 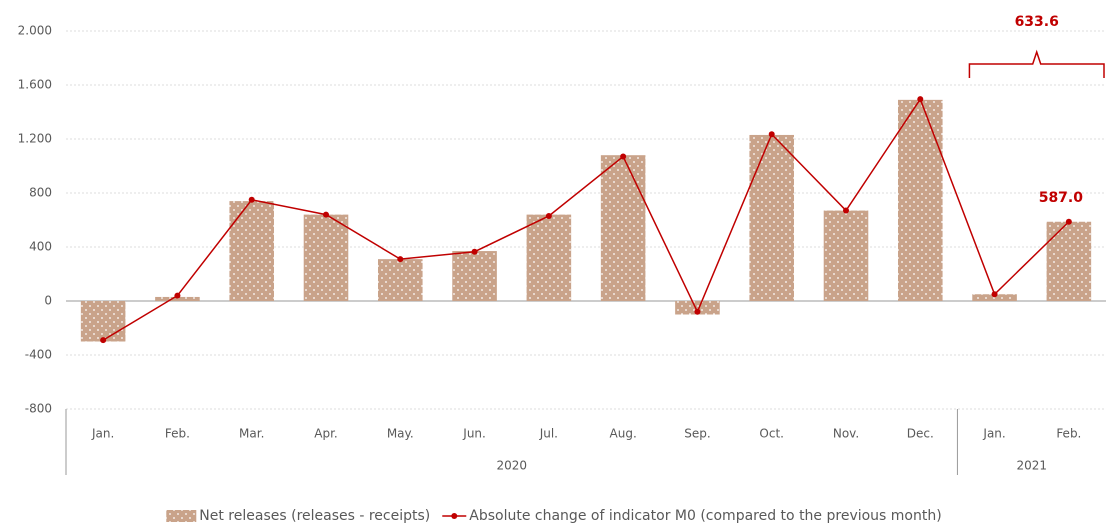 What do you see at coordinates (511, 466) in the screenshot?
I see `group-label: 2020` at bounding box center [511, 466].